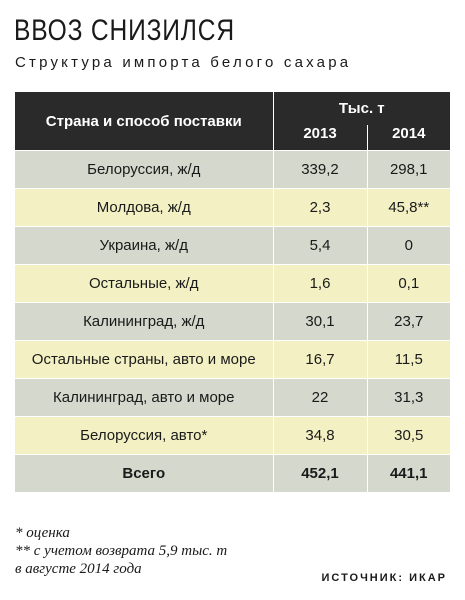 This screenshot has width=465, height=600. What do you see at coordinates (408, 169) in the screenshot?
I see `cell: 298,1` at bounding box center [408, 169].